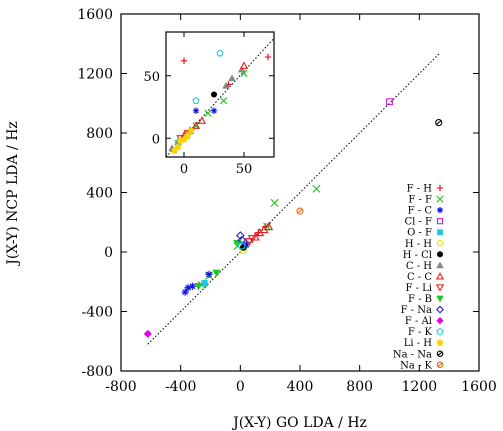 The image size is (503, 431). Describe the element at coordinates (300, 211) in the screenshot. I see `point-na-k` at that location.